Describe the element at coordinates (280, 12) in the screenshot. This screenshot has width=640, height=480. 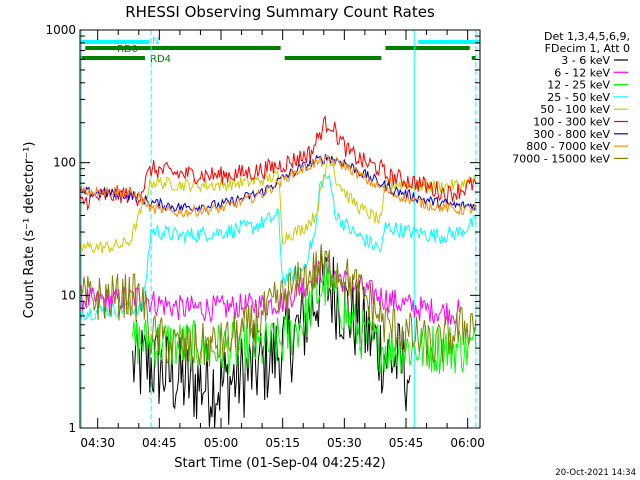
I see `chart-title: RHESSI Observing Summary Count Rates` at that location.